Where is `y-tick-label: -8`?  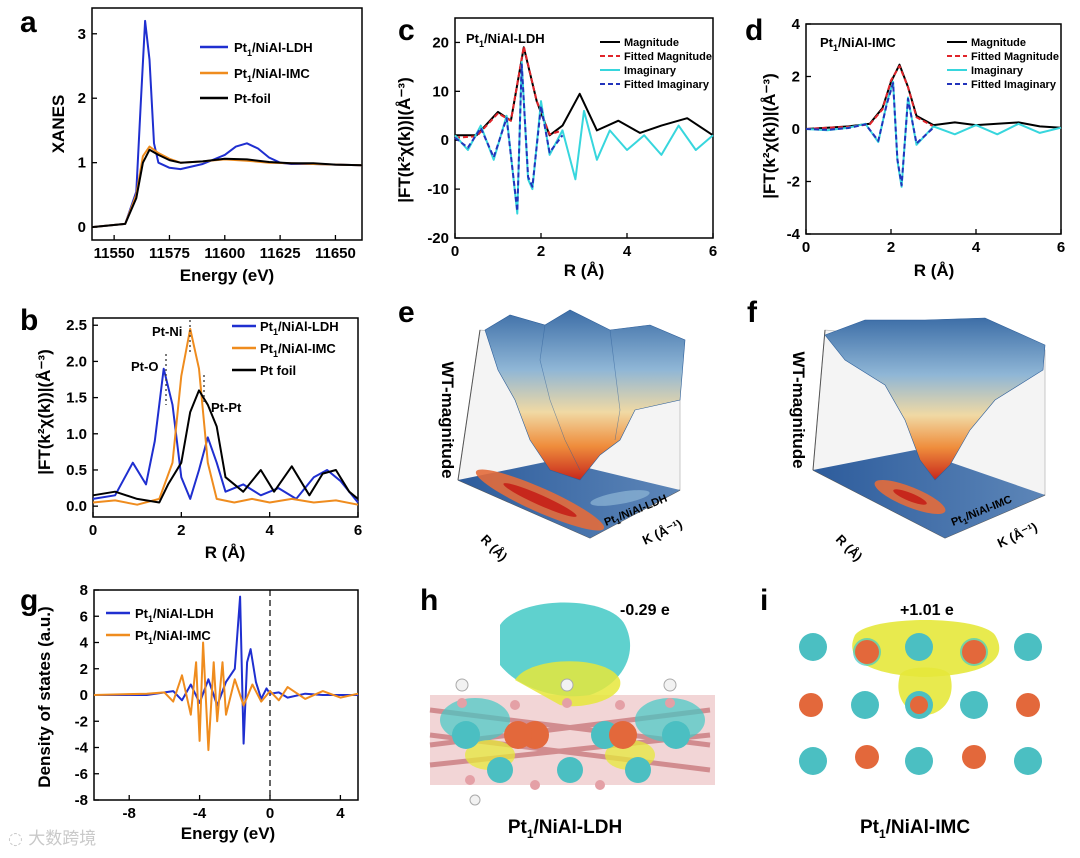
y-tick-label: -8 is located at coordinates (81, 800).